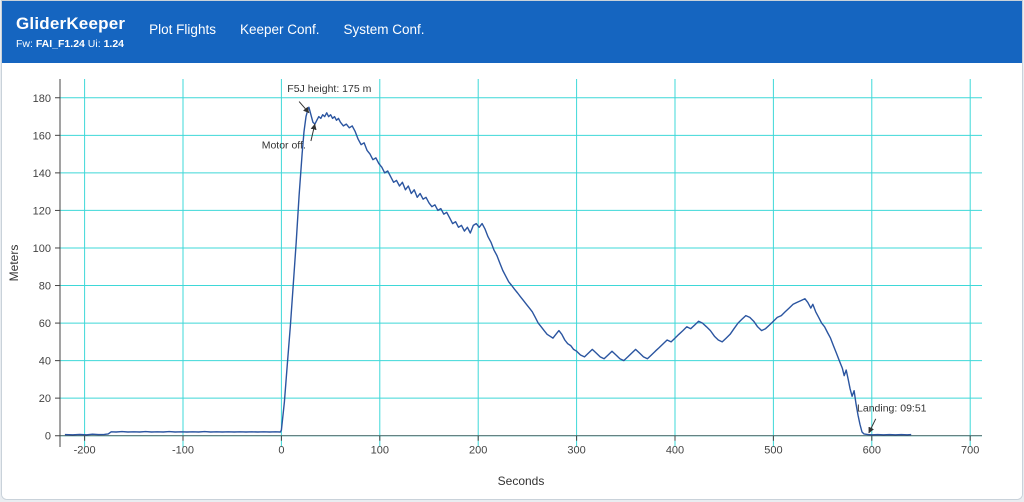 This screenshot has height=502, width=1024. I want to click on x-tick-label: -100, so click(183, 451).